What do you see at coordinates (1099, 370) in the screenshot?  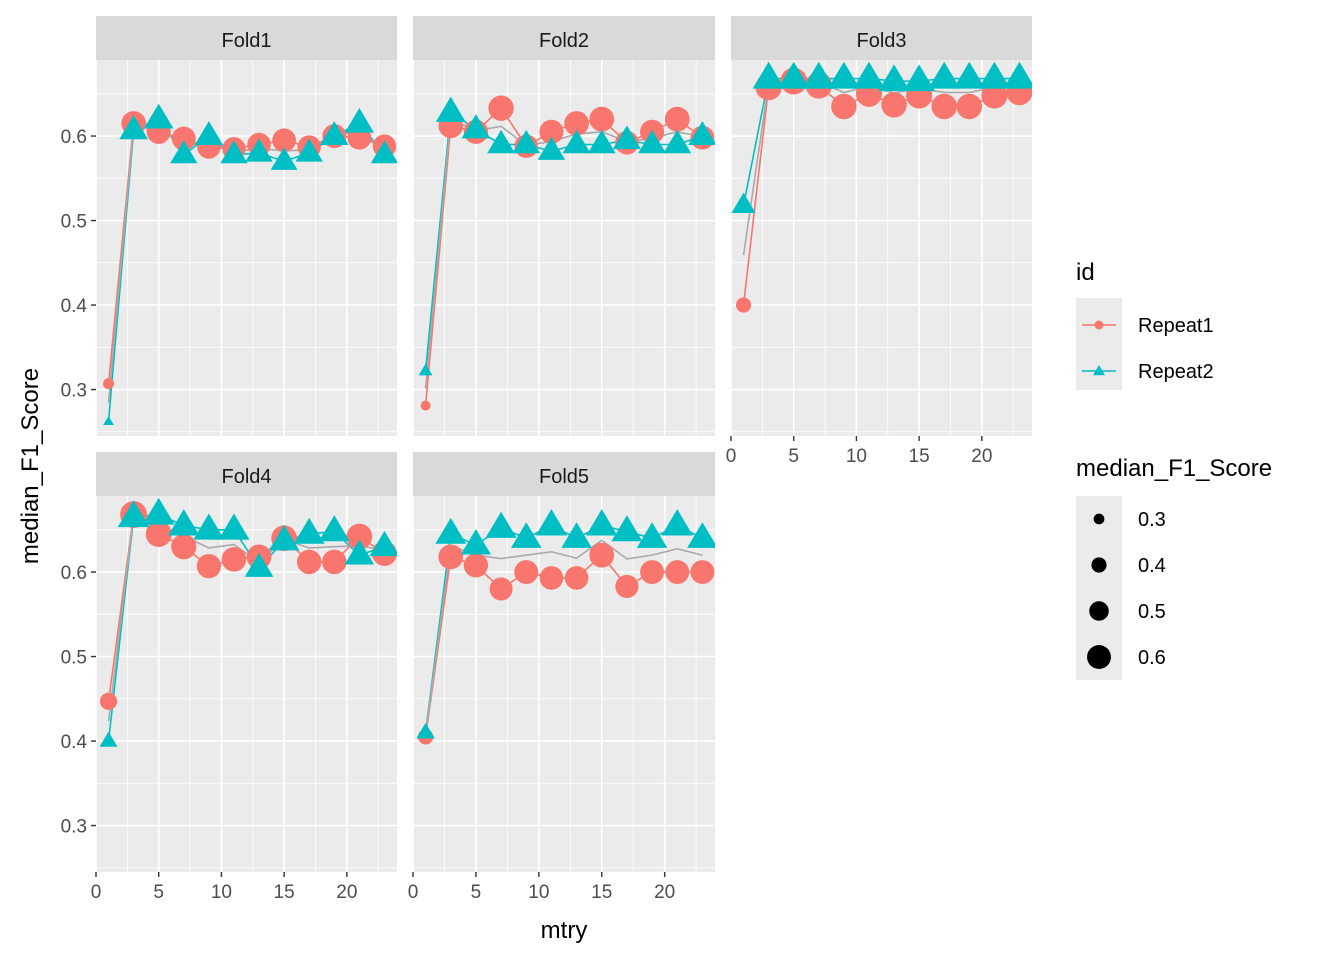 I see `legend-key-triangle` at bounding box center [1099, 370].